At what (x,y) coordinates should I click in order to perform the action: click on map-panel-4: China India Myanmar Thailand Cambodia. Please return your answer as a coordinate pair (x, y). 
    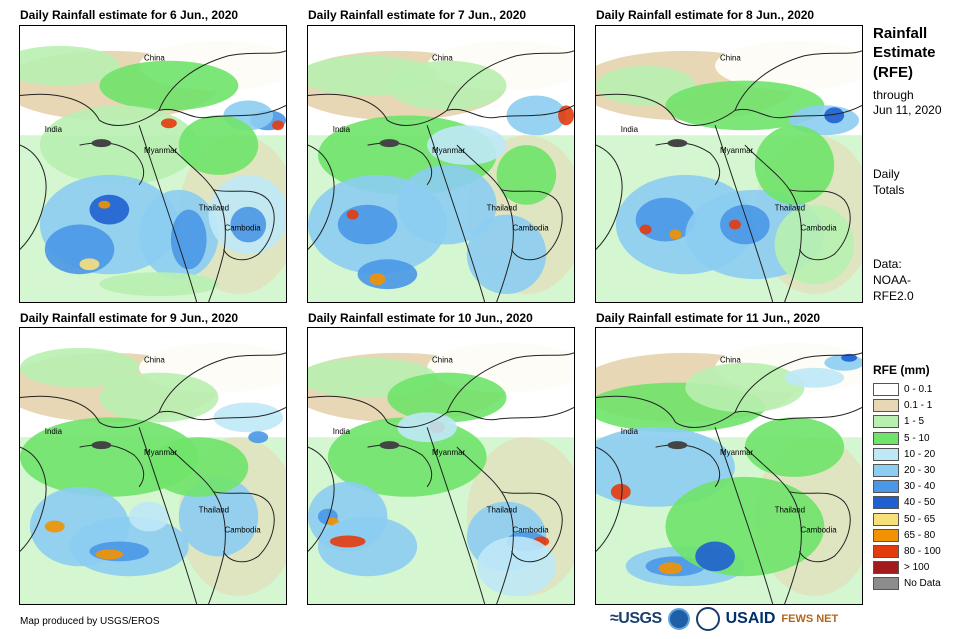
    Looking at the image, I should click on (153, 466).